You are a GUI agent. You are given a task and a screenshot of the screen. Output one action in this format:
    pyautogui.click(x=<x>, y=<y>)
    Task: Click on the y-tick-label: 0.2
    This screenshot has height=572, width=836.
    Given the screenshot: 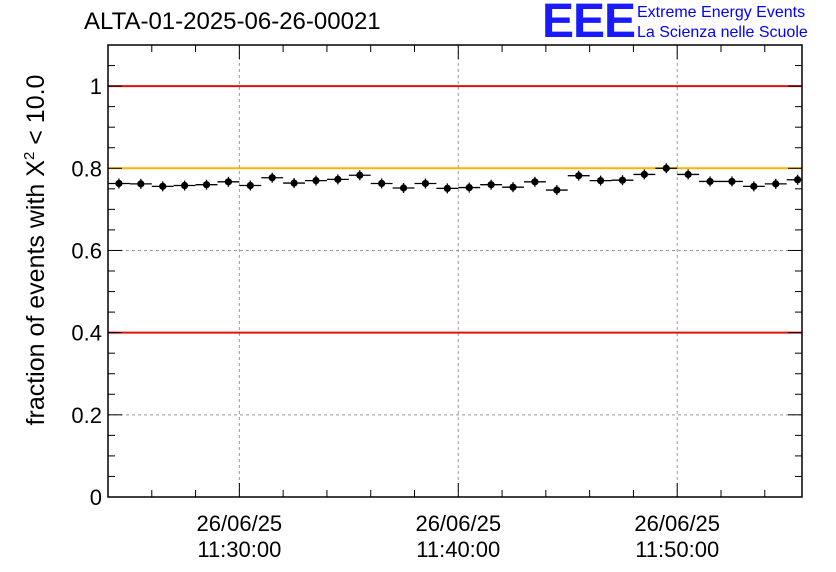 What is the action you would take?
    pyautogui.click(x=86, y=415)
    